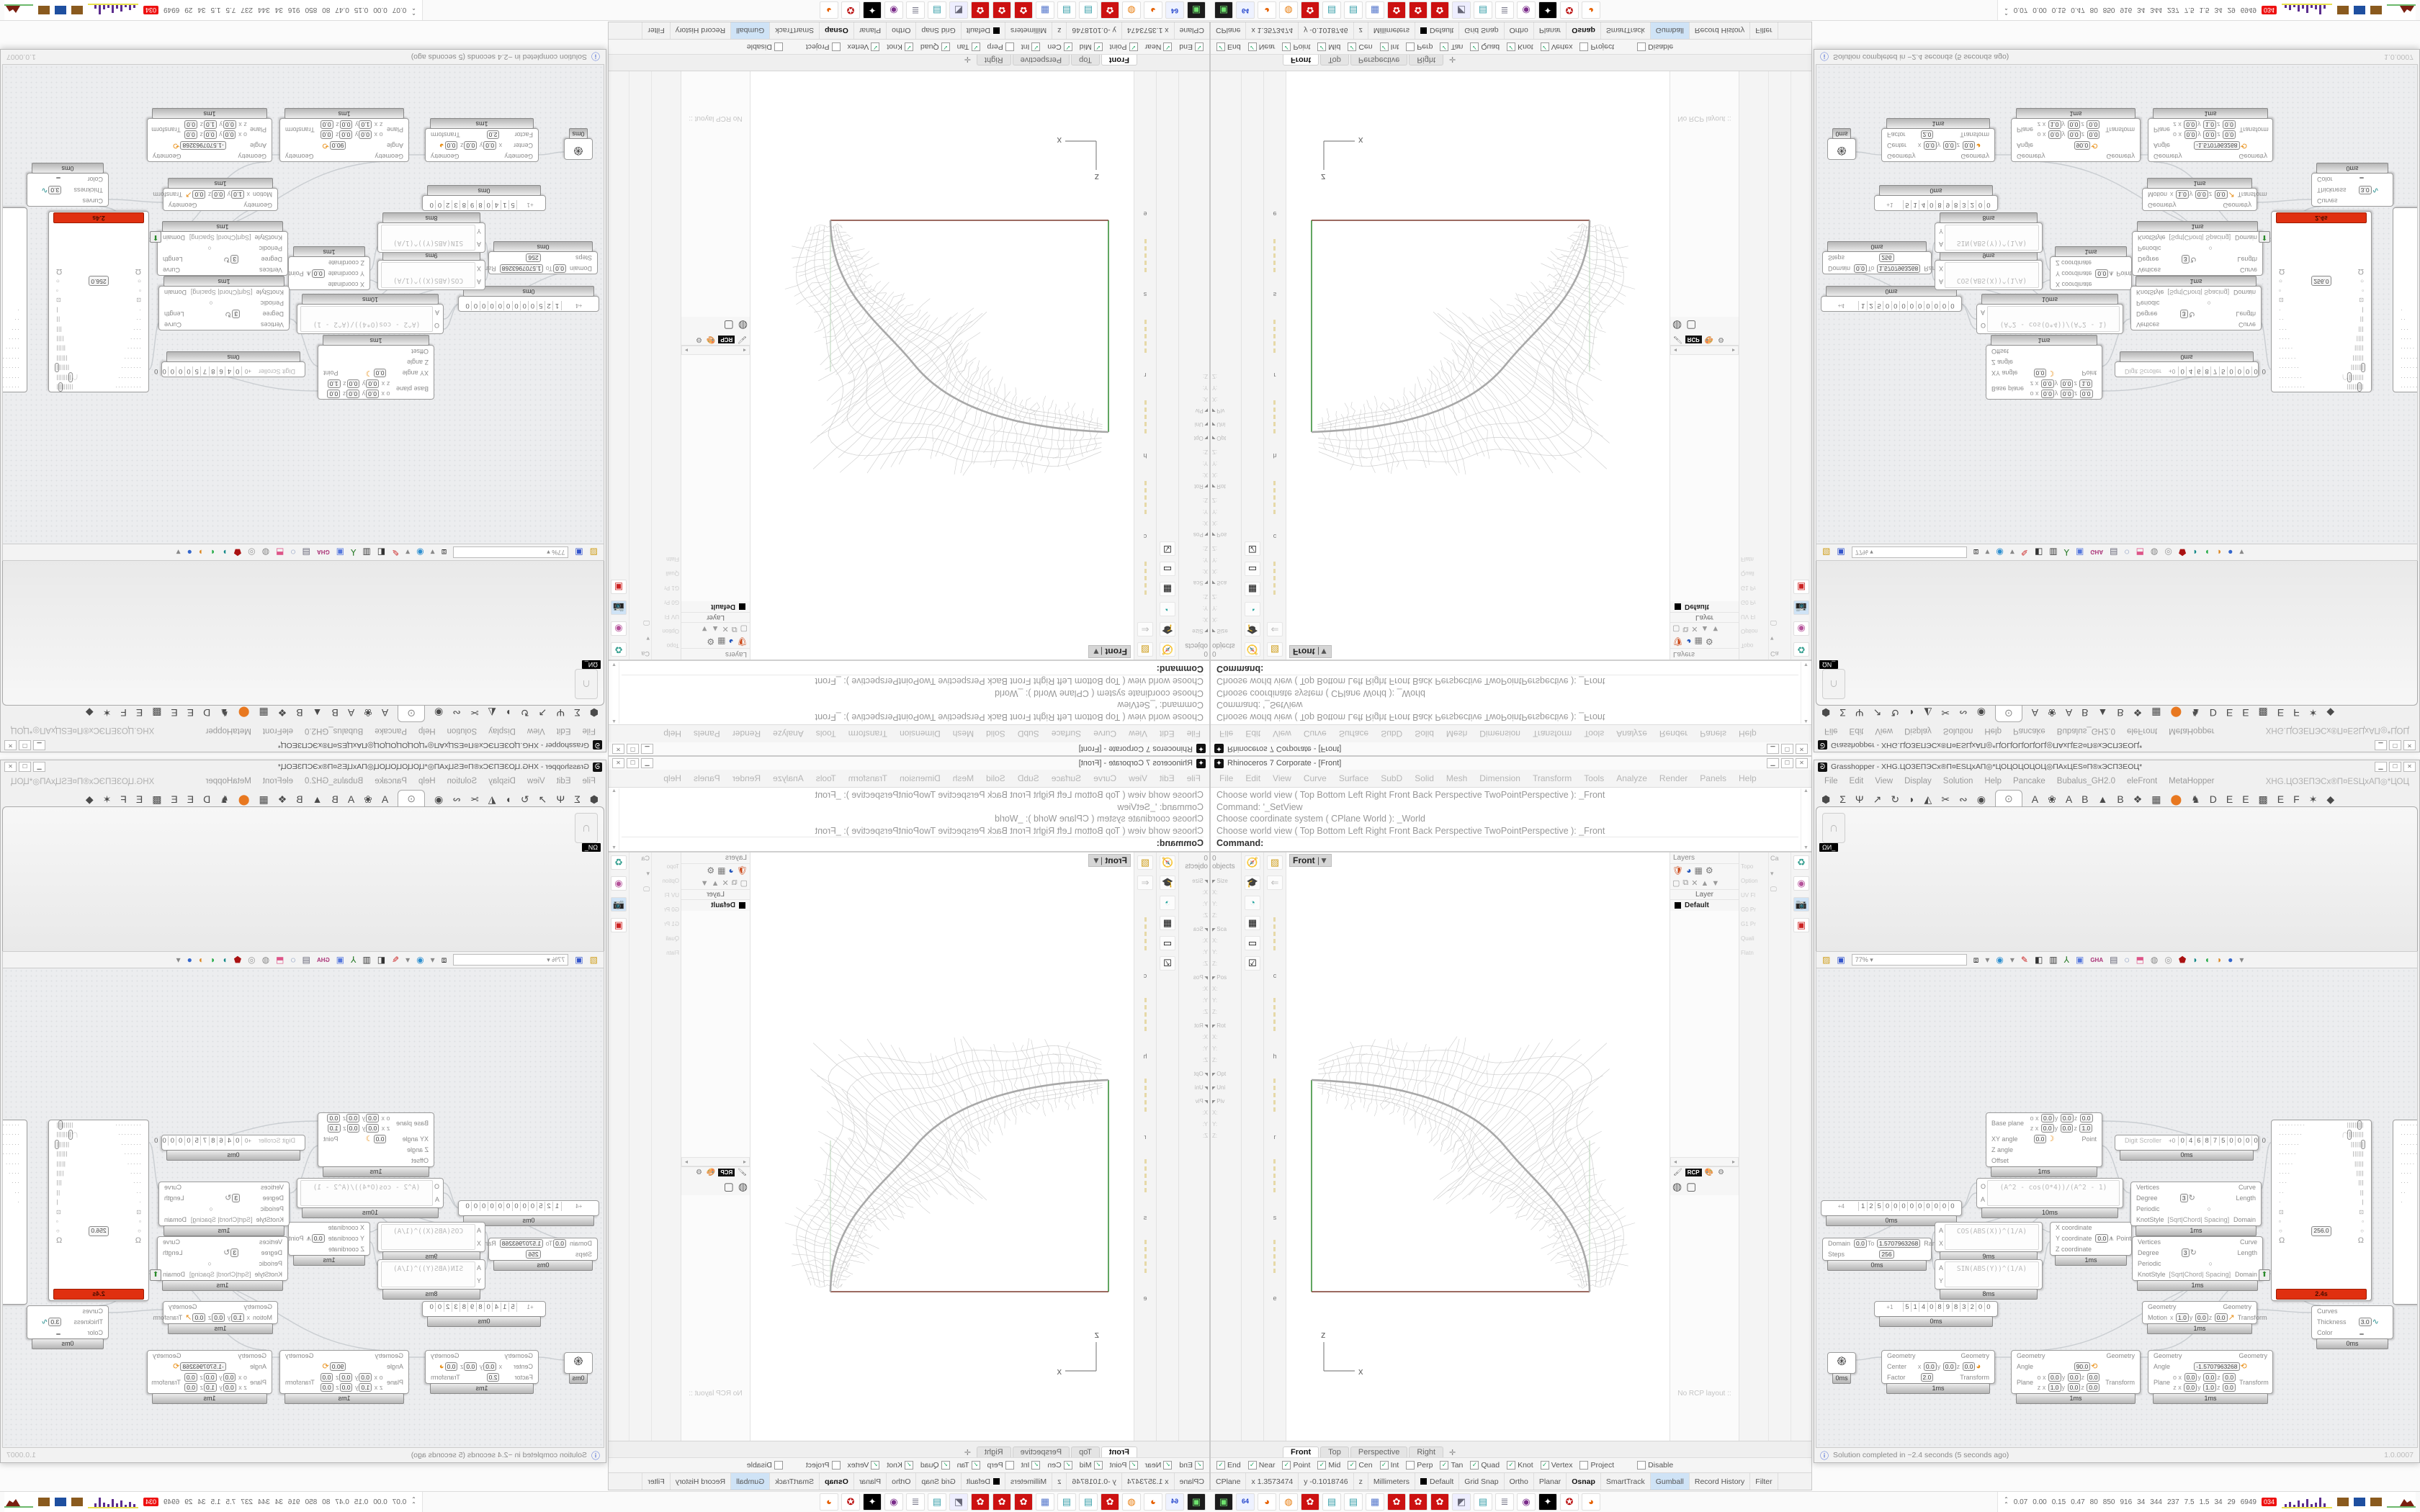 Image resolution: width=2420 pixels, height=1512 pixels. Describe the element at coordinates (1167, 903) in the screenshot. I see `sphere-icon: ◔` at that location.